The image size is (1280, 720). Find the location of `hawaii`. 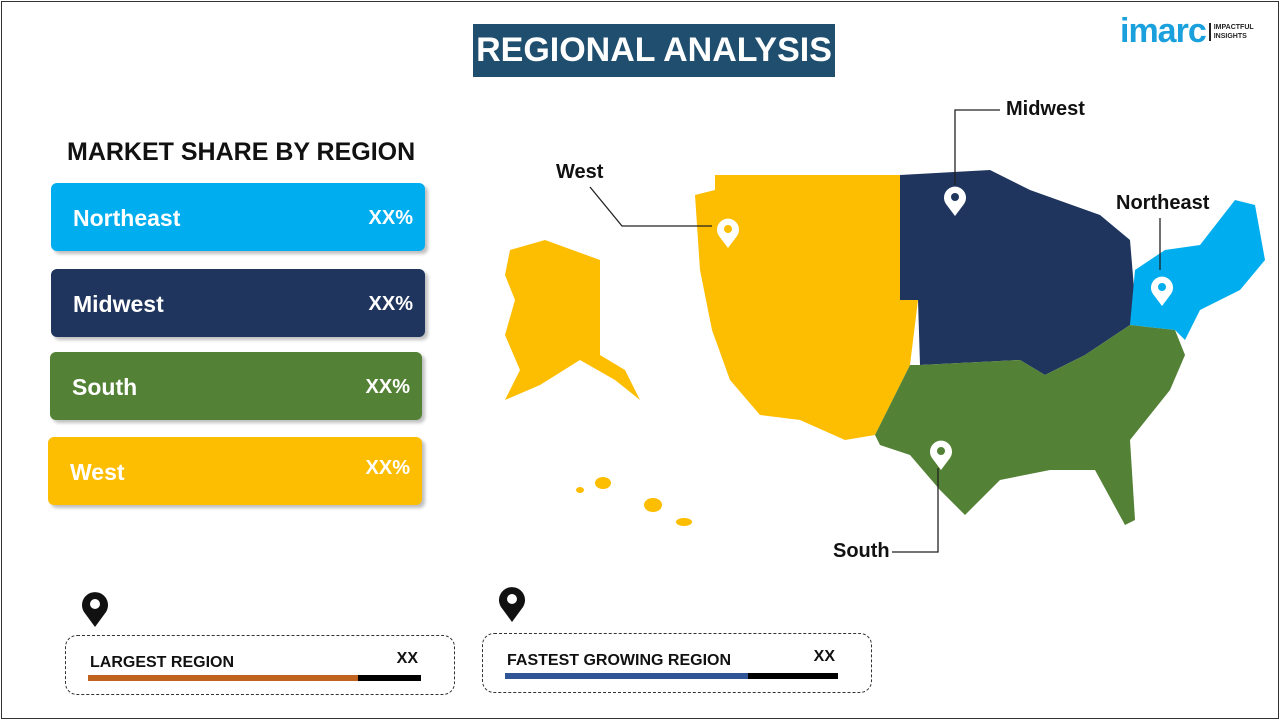

hawaii is located at coordinates (603, 483).